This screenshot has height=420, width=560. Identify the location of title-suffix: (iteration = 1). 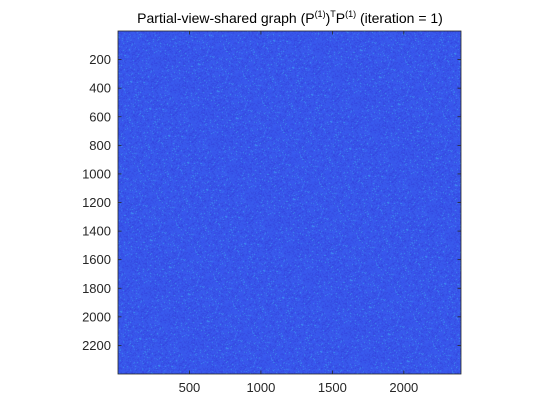
(399, 18).